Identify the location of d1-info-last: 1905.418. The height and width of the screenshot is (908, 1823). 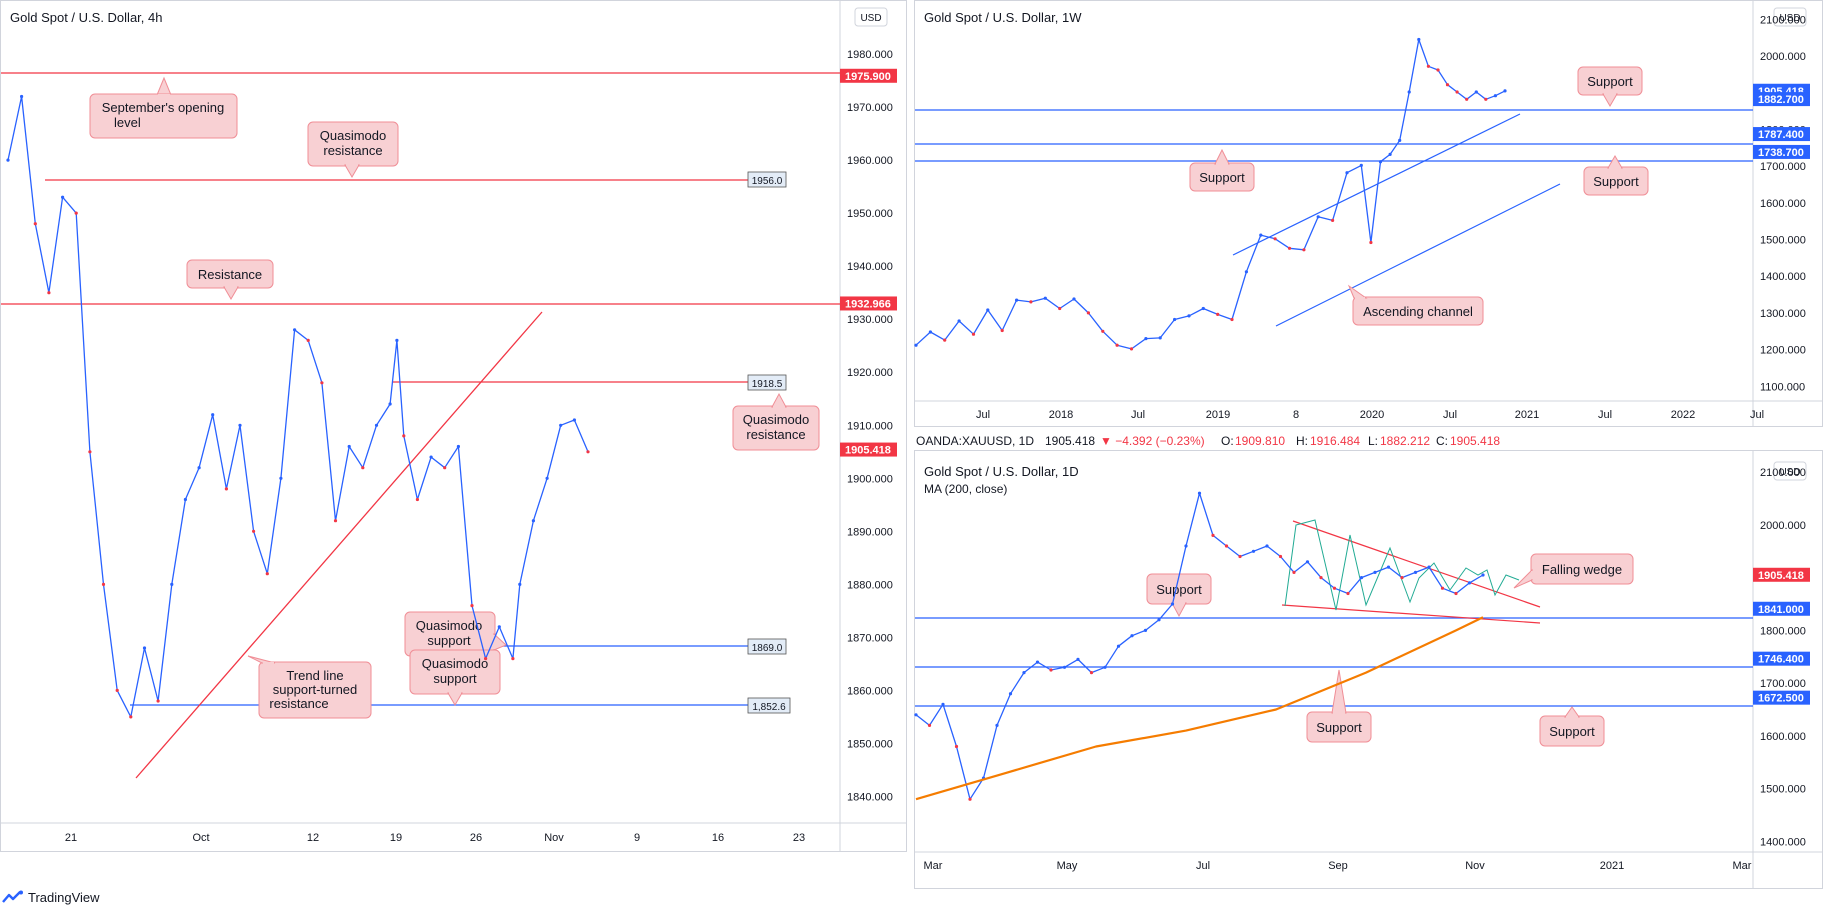
(1070, 441).